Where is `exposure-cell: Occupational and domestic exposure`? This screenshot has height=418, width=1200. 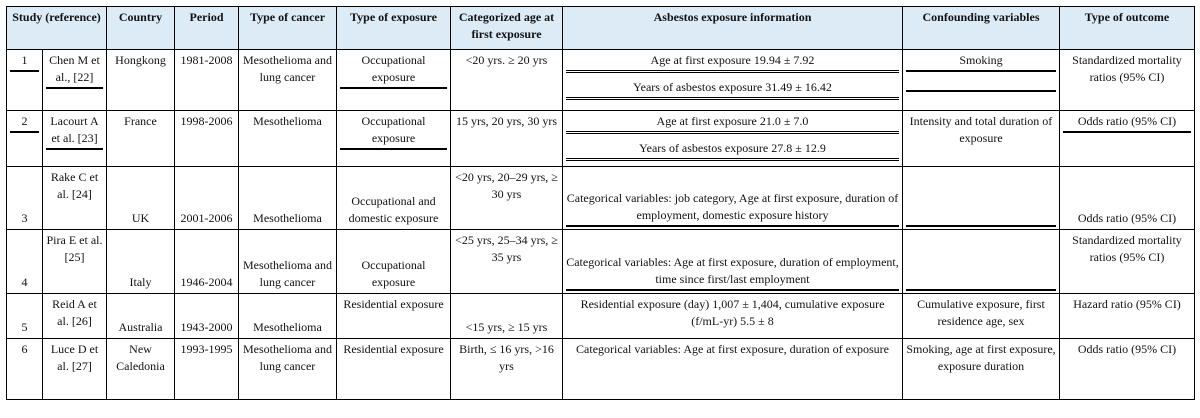 exposure-cell: Occupational and domestic exposure is located at coordinates (393, 198).